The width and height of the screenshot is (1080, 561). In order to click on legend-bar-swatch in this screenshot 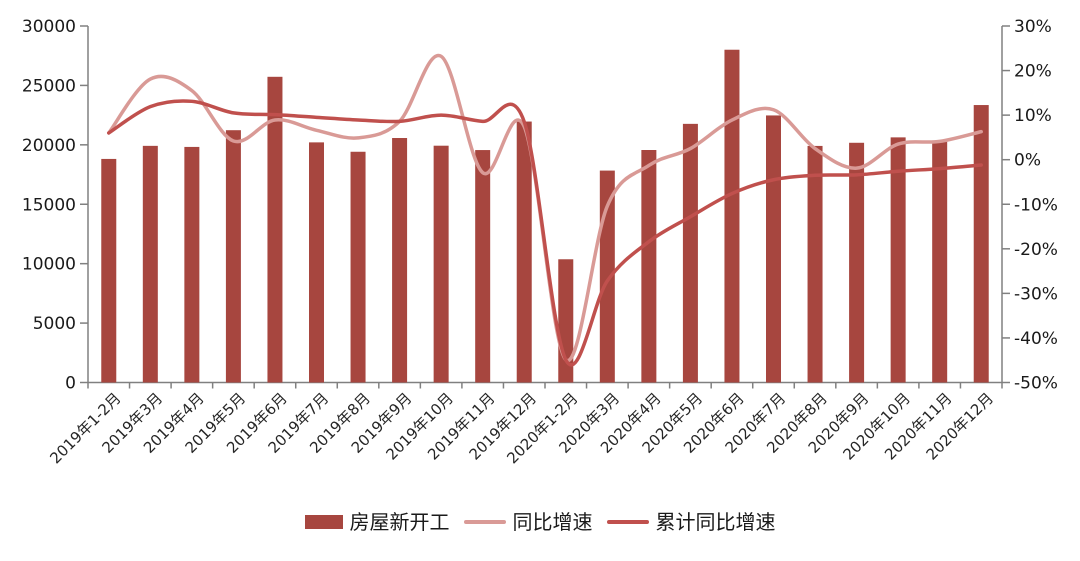, I will do `click(323, 522)`.